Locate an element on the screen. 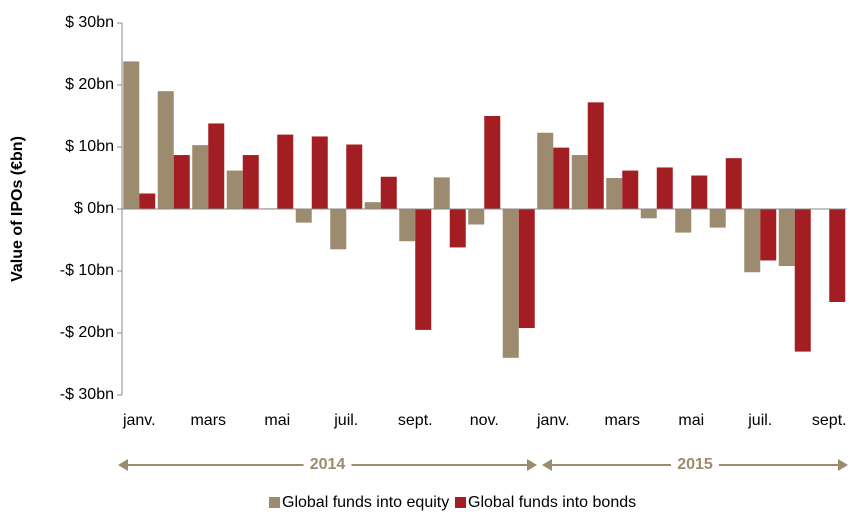 The image size is (851, 512). y-tick-label: $ 30bn is located at coordinates (89, 22).